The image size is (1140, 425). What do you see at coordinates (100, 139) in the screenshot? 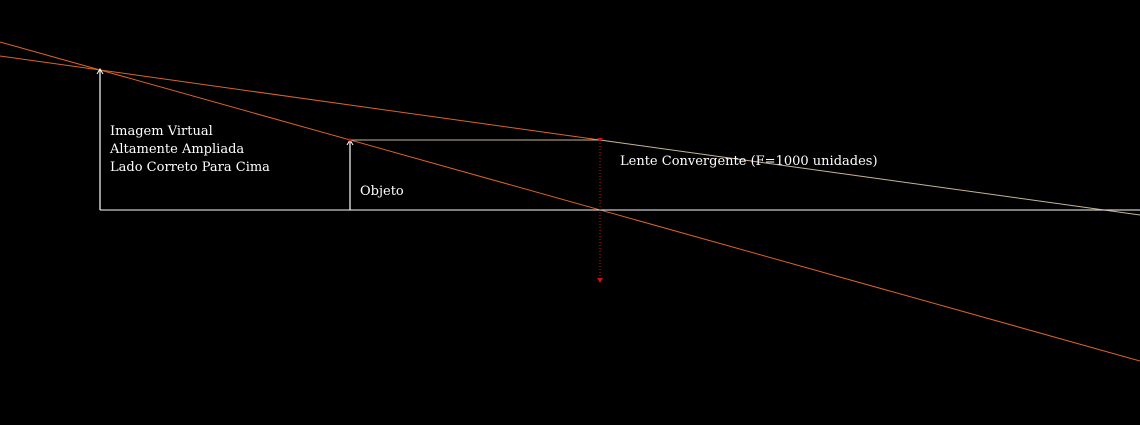
I see `virtual-image-arrow` at bounding box center [100, 139].